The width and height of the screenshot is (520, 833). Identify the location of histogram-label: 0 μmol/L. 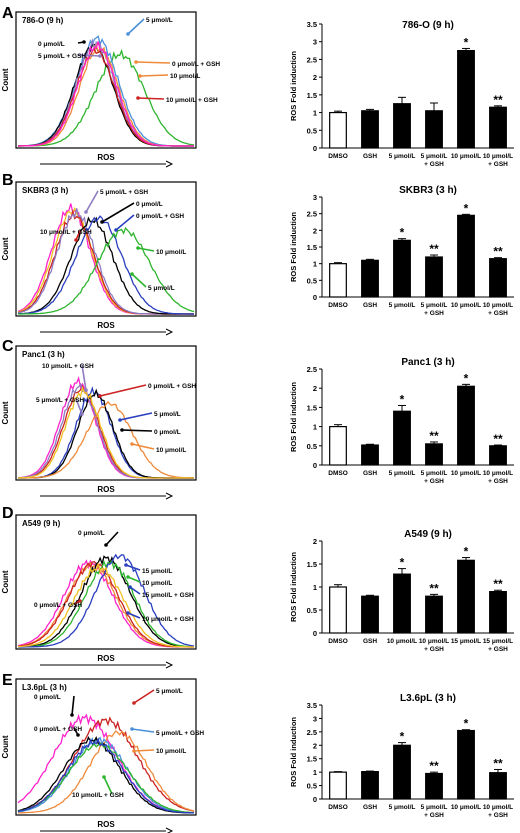
(47, 697).